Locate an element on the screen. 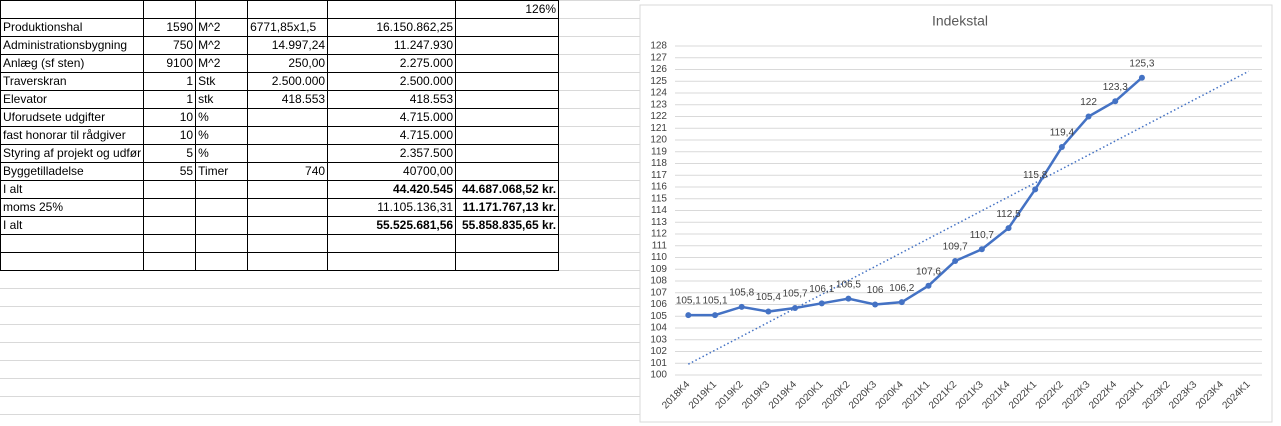 The width and height of the screenshot is (1281, 426). cell: 750 is located at coordinates (170, 45).